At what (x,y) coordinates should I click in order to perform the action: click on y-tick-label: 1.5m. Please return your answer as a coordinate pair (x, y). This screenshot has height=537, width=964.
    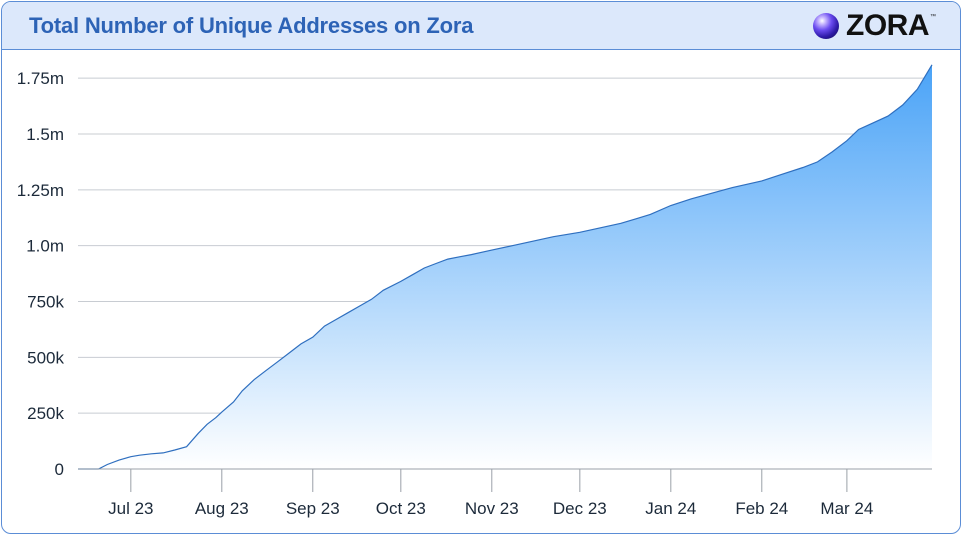
    Looking at the image, I should click on (45, 134).